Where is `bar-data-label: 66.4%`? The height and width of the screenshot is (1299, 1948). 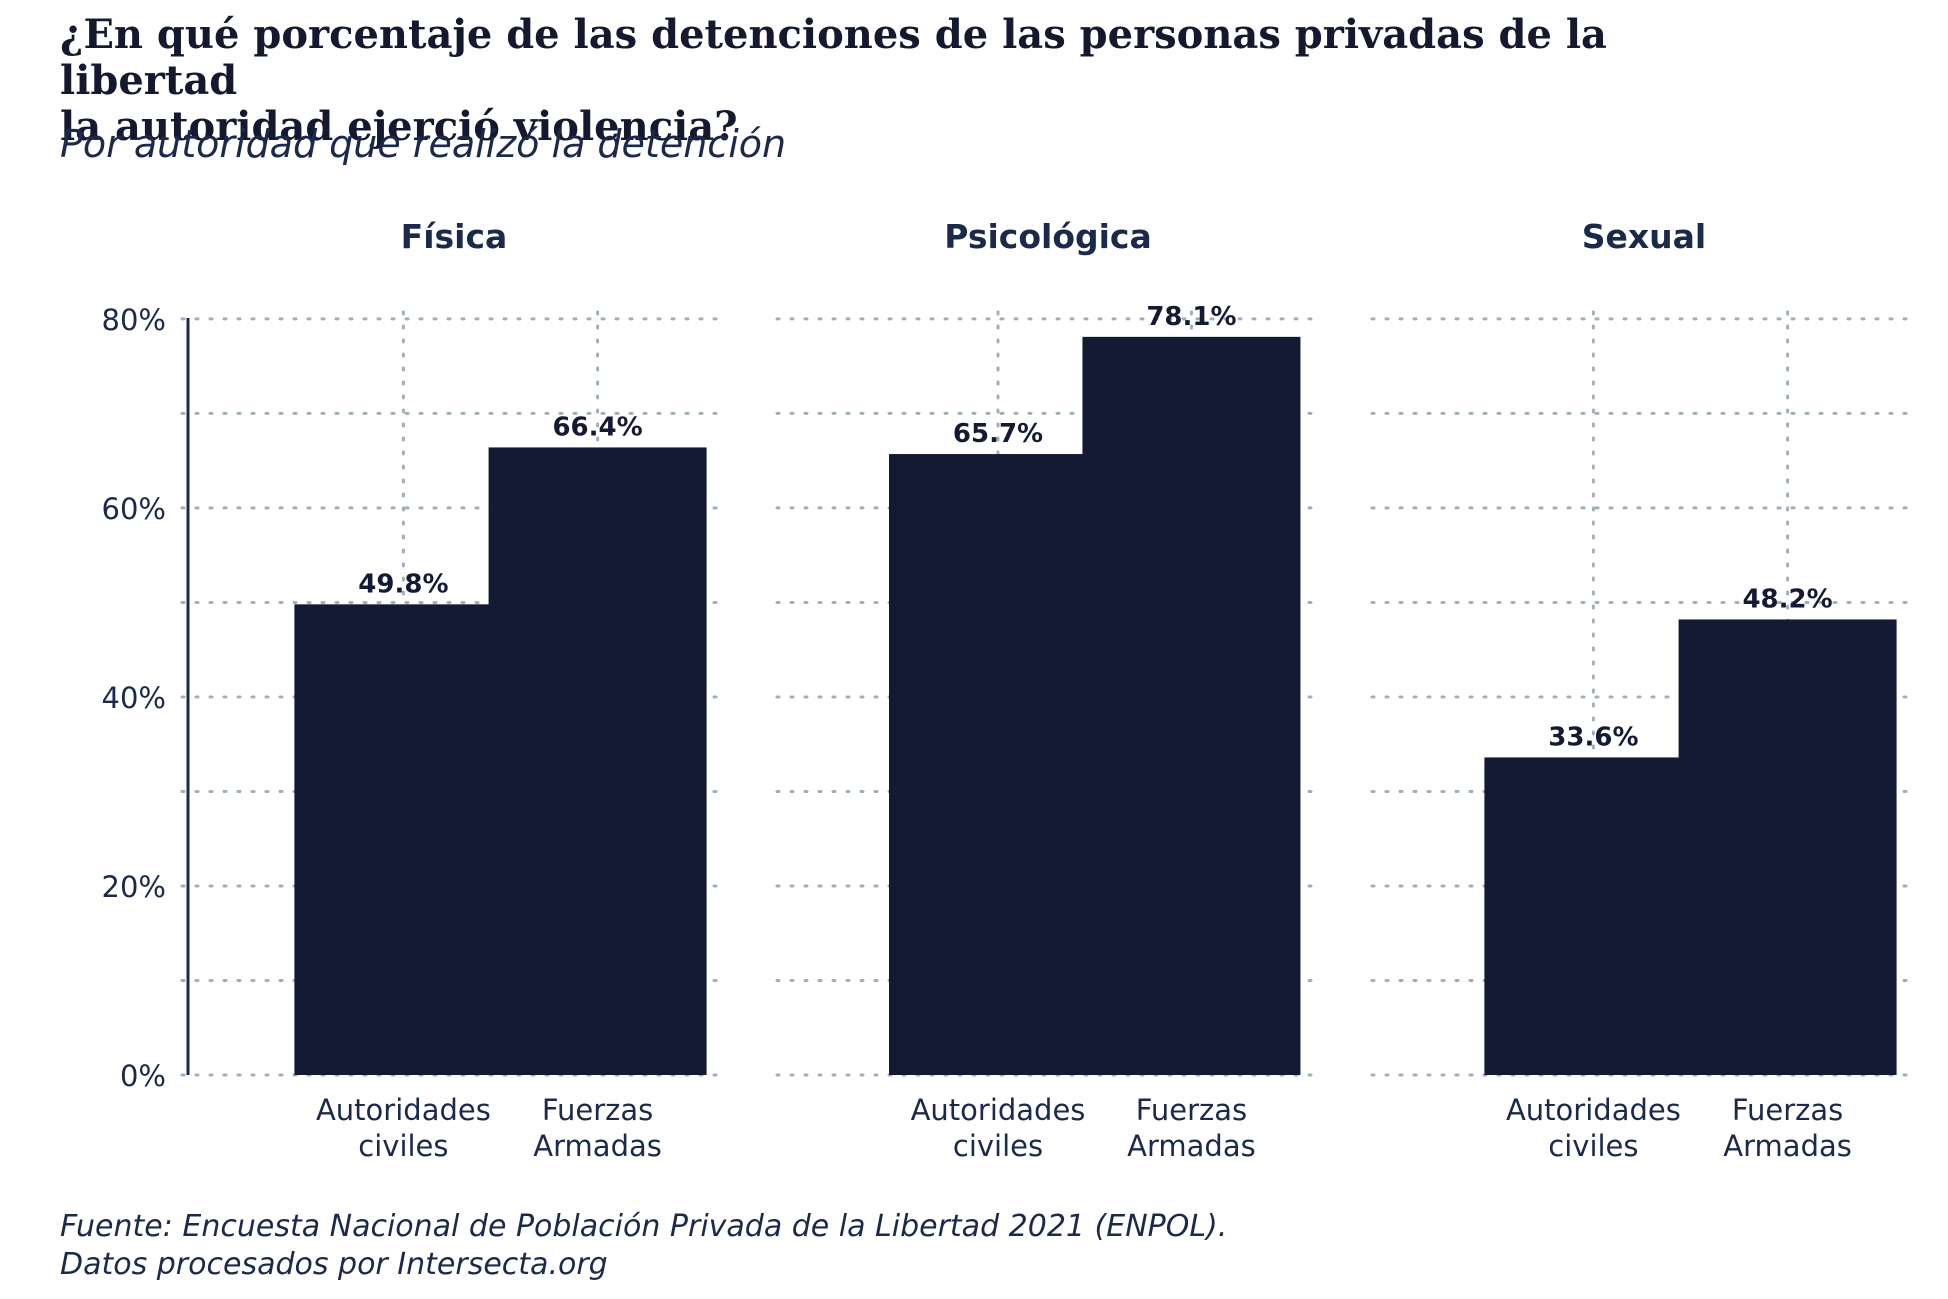
bar-data-label: 66.4% is located at coordinates (597, 427).